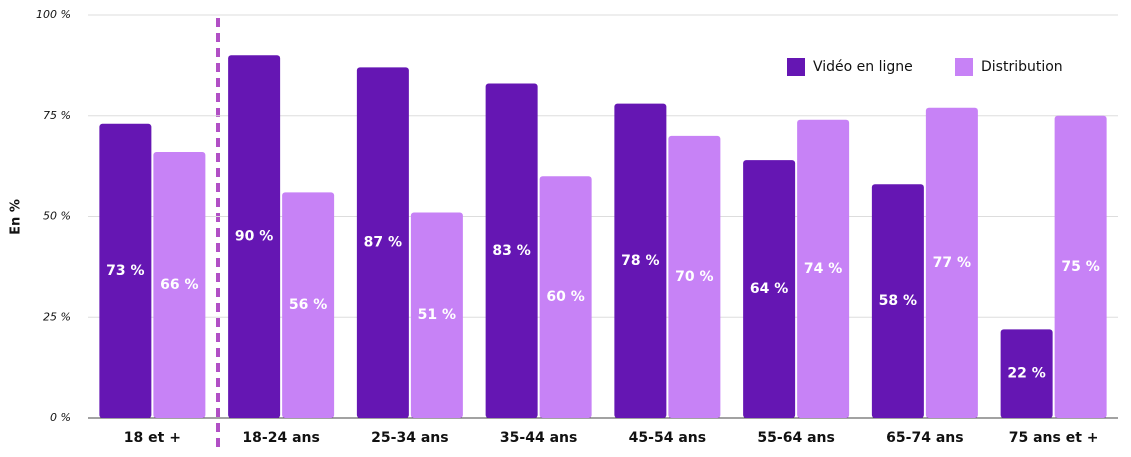  Describe the element at coordinates (538, 438) in the screenshot. I see `x-tick-label: 35-44 ans` at that location.